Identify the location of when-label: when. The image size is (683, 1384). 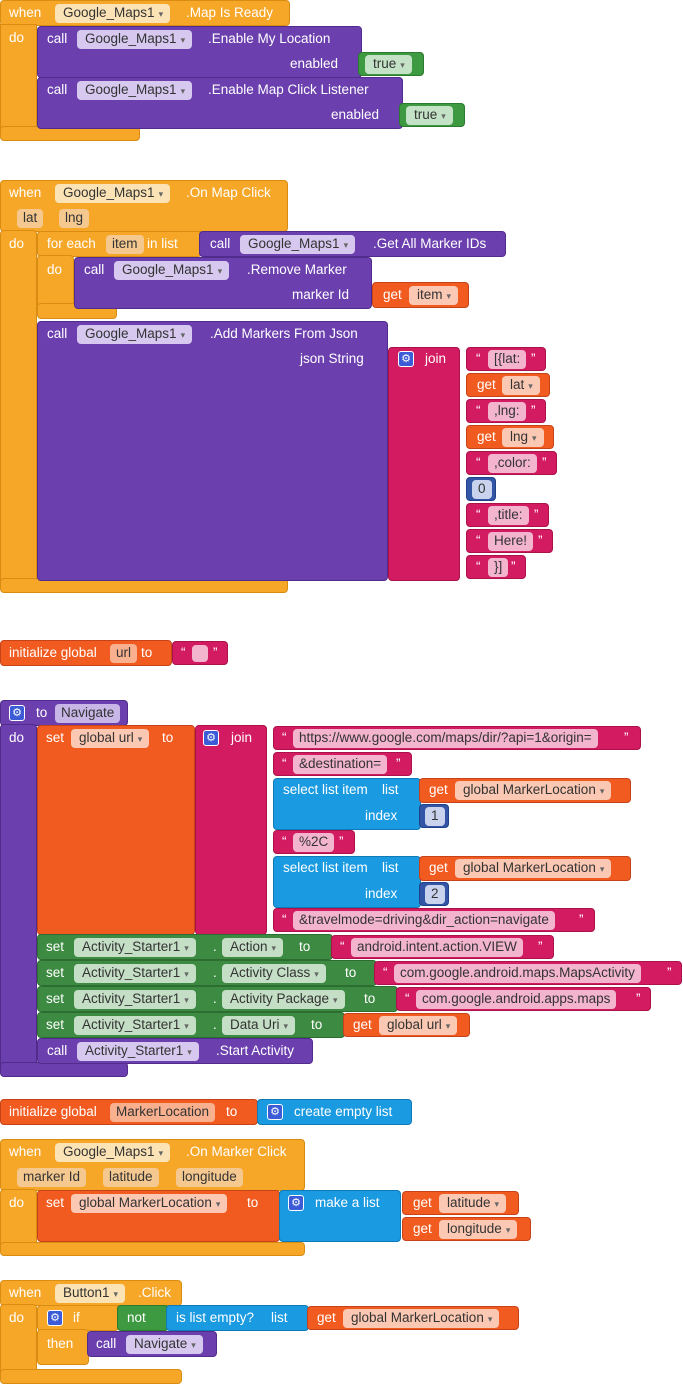
(25, 1292).